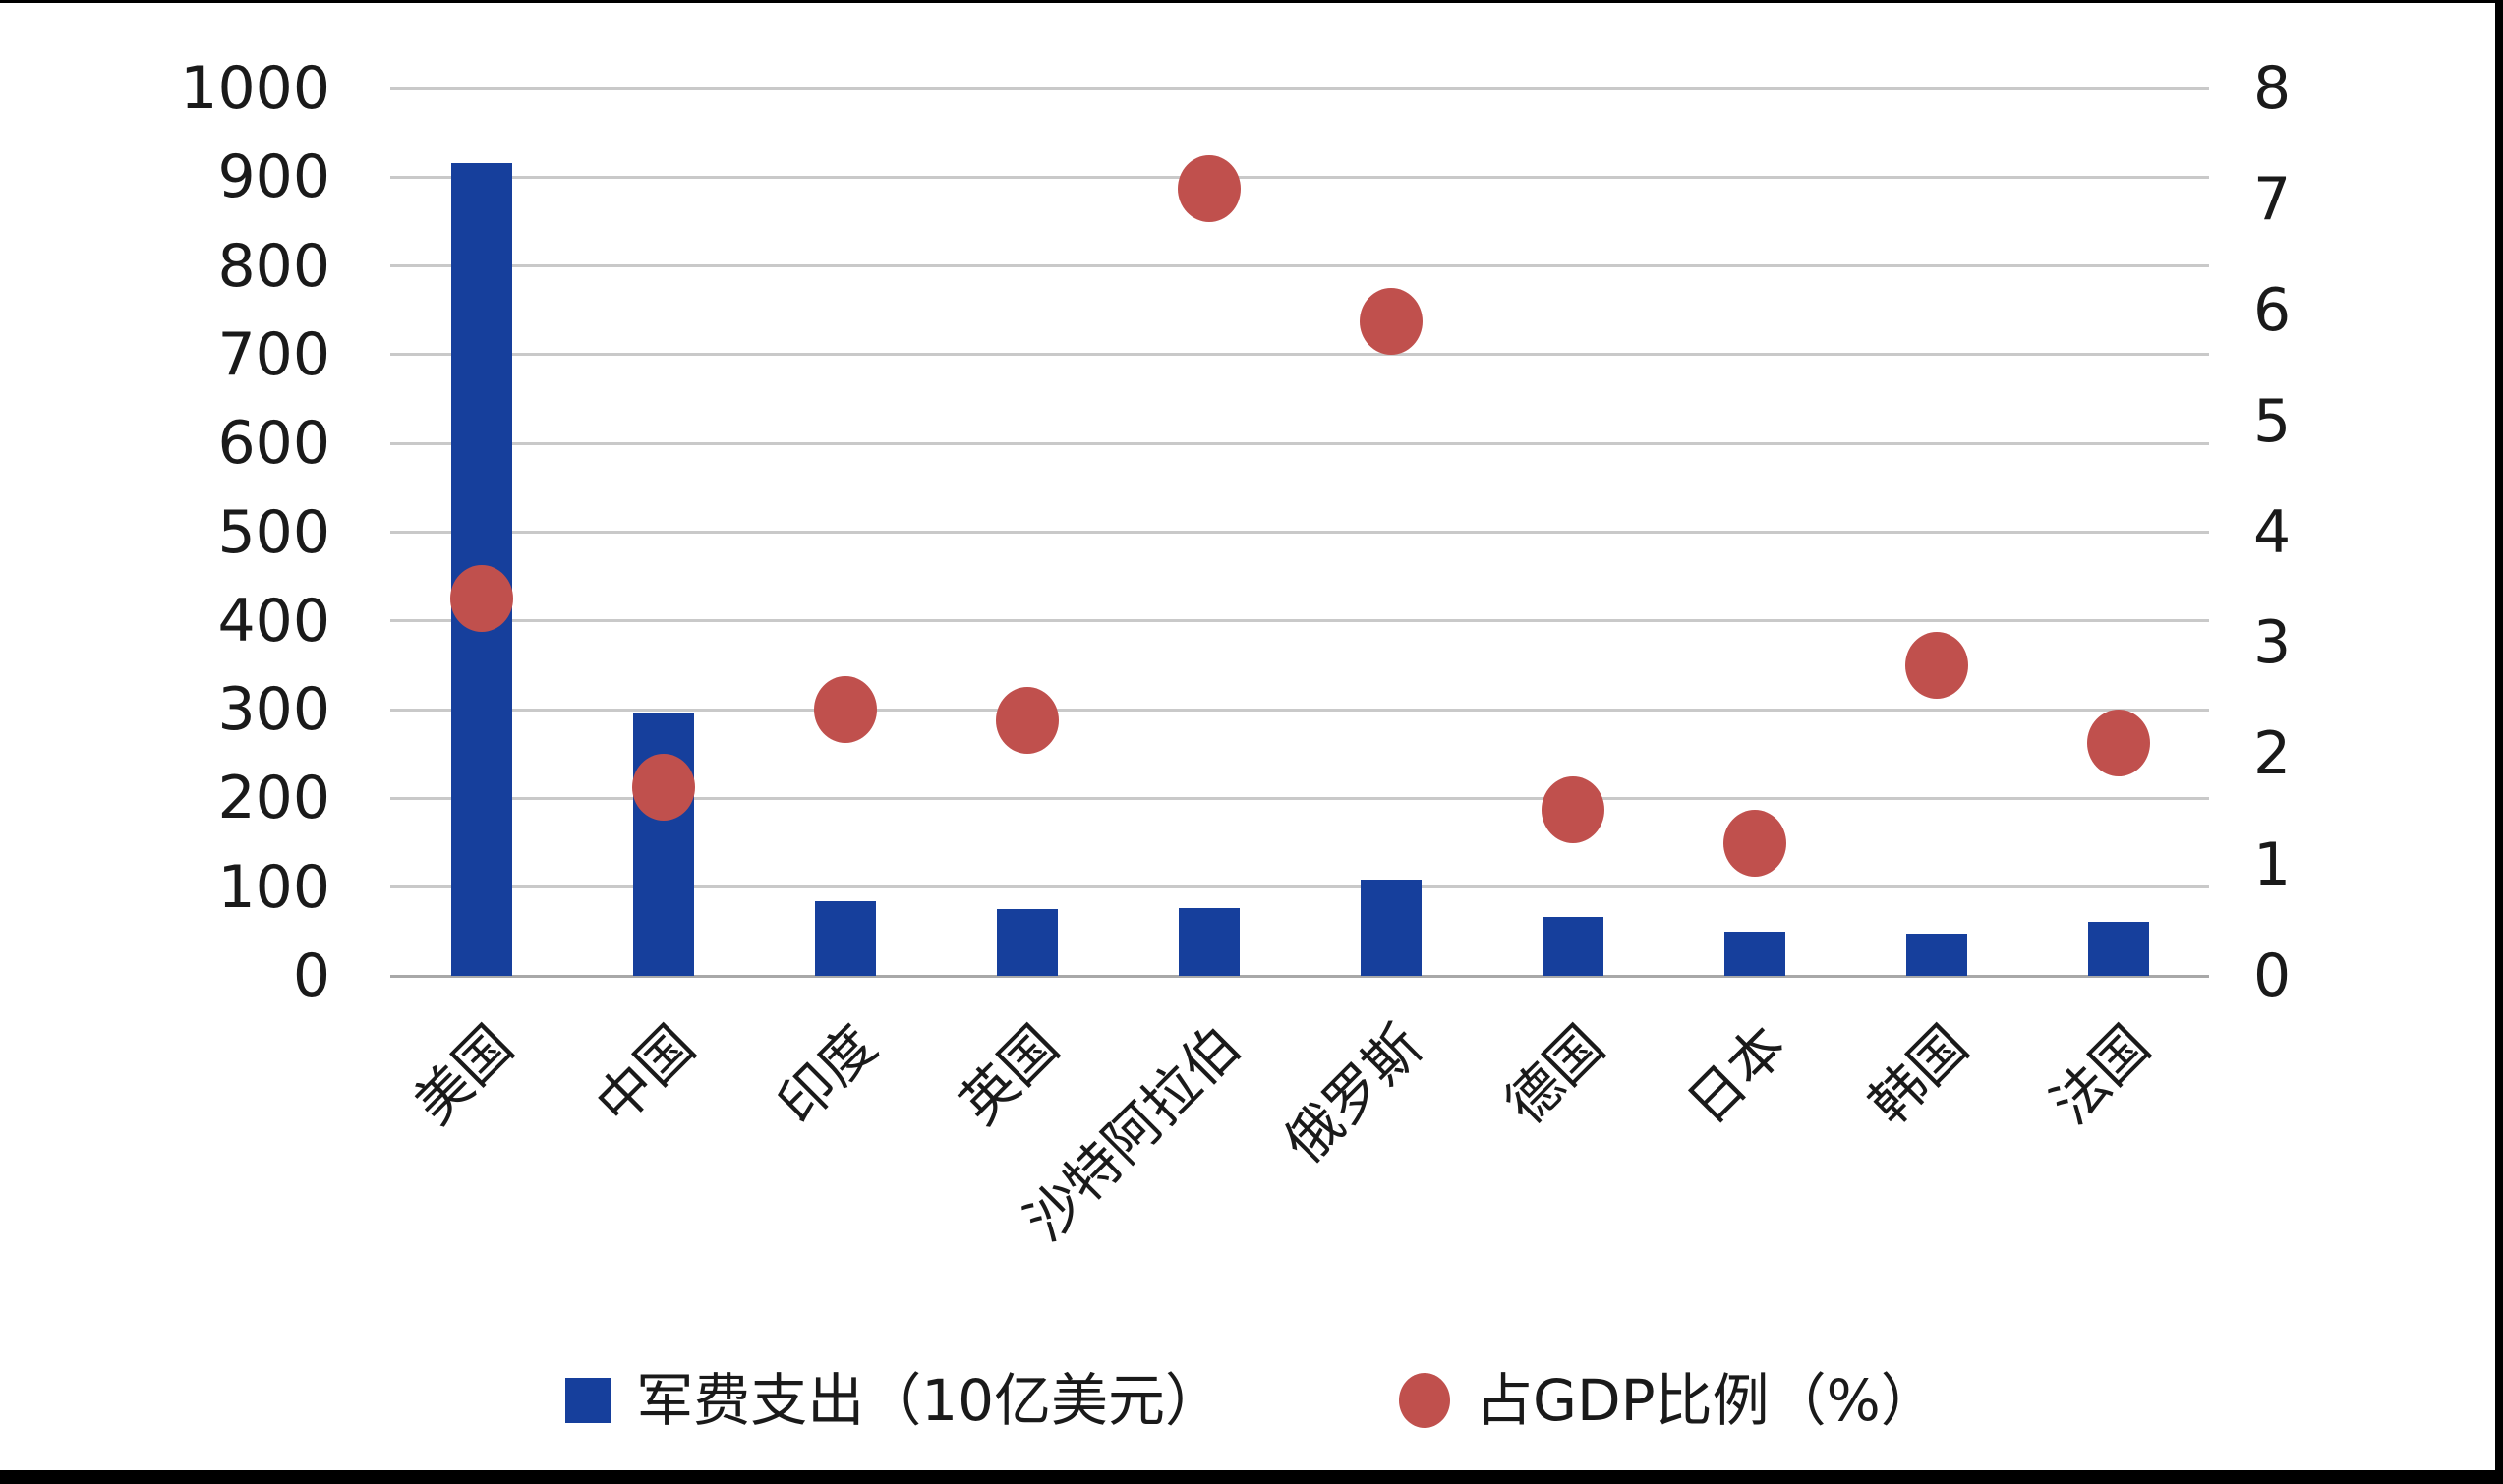 This screenshot has height=1484, width=2503. I want to click on legend-label-gdp-share: 占GDP比例（%）, so click(1707, 1400).